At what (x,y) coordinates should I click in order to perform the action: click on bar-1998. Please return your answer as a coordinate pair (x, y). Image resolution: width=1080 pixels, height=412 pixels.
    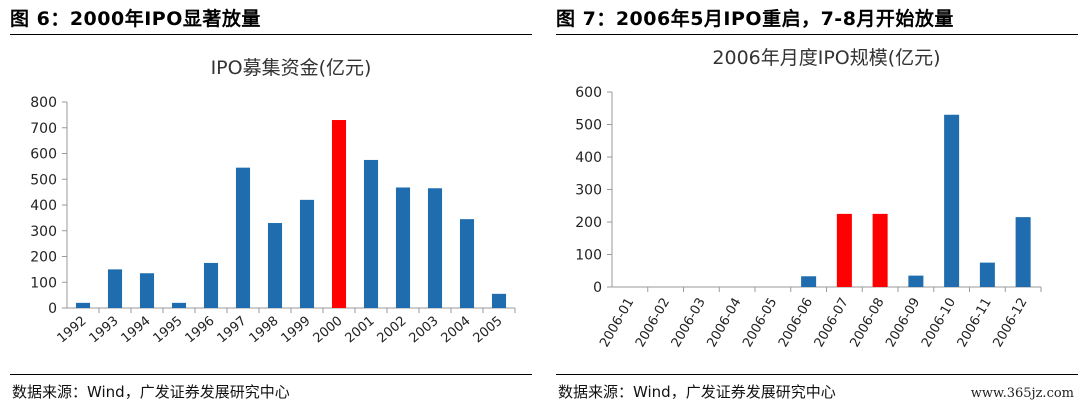
    Looking at the image, I should click on (275, 265).